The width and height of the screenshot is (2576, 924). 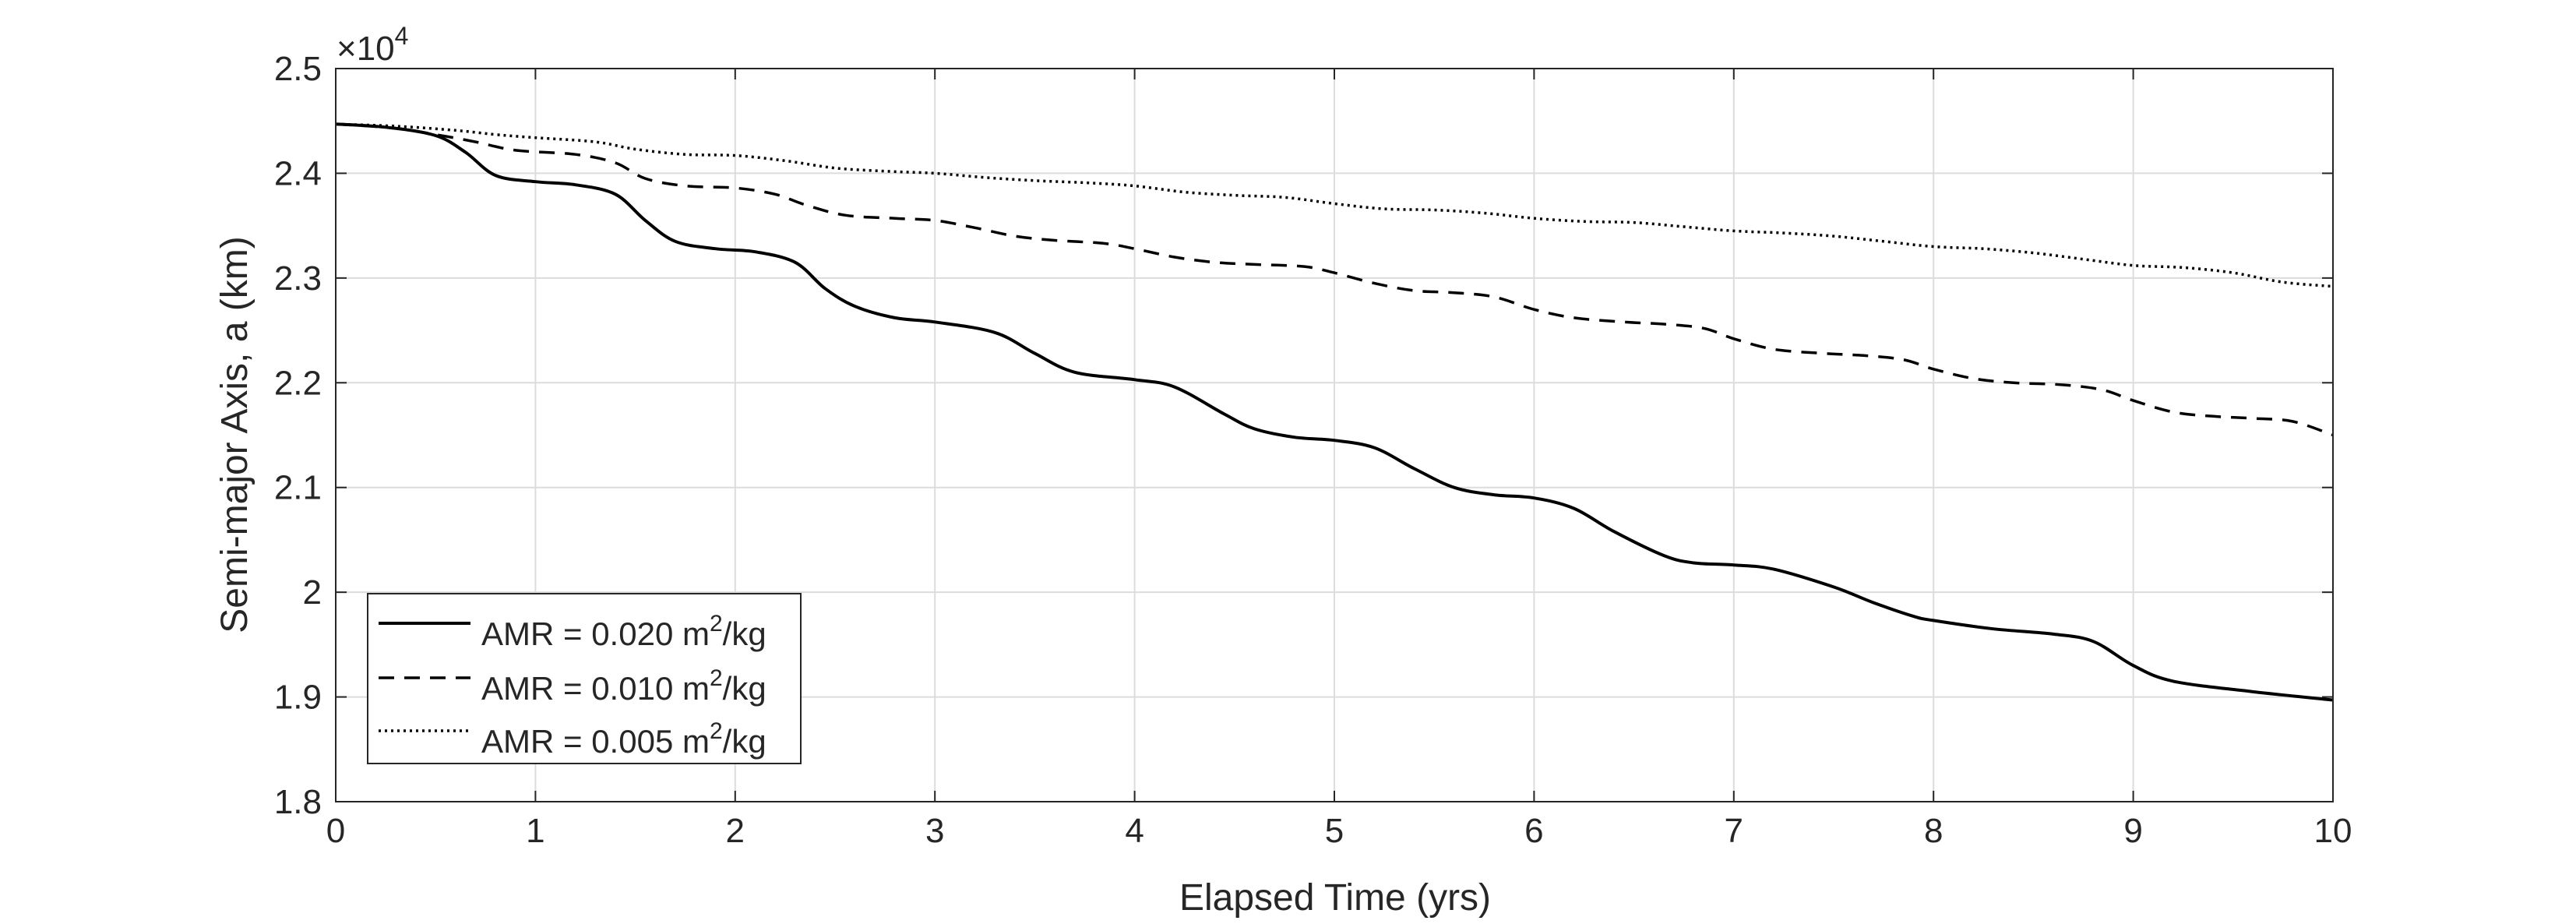 I want to click on x-tick-label: 0, so click(x=335, y=831).